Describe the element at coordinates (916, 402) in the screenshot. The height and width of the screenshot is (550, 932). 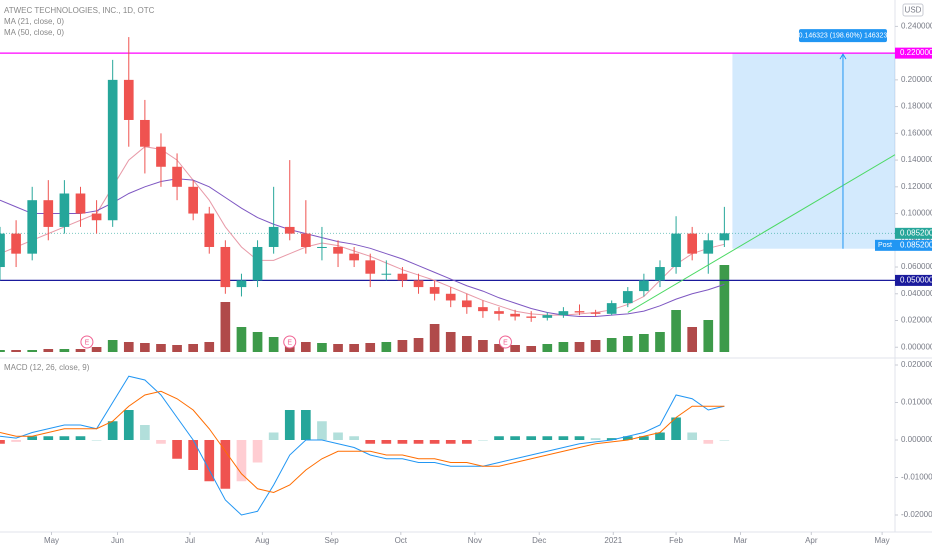
I see `y-tick-label: 0.010000` at that location.